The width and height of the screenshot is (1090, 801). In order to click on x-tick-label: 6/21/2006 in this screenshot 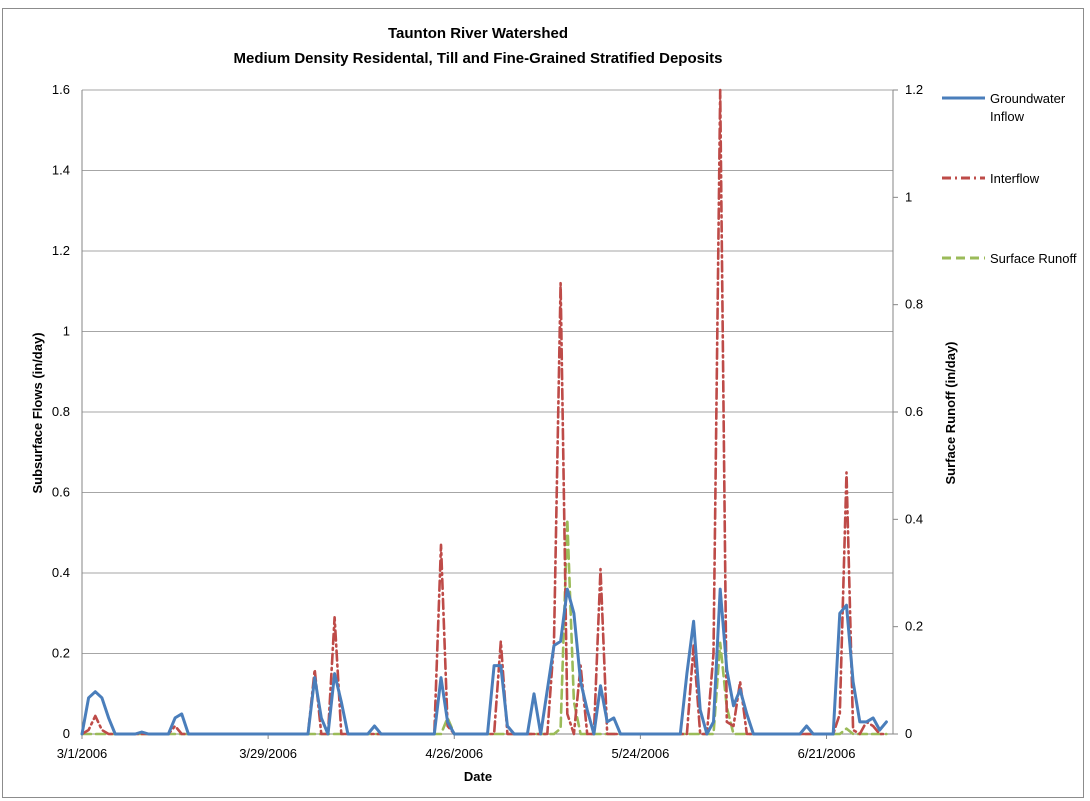, I will do `click(827, 753)`.